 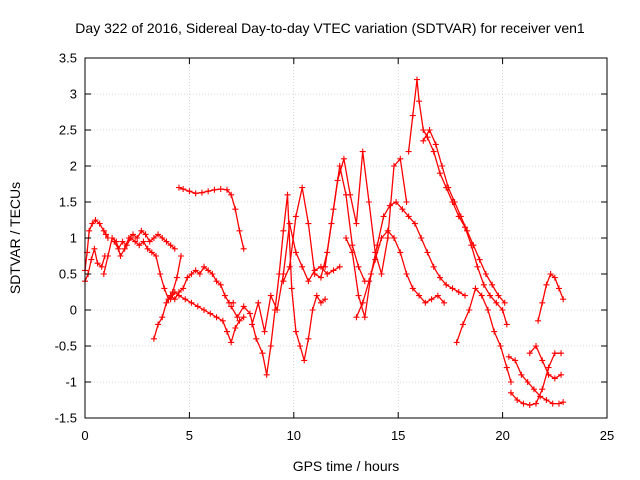 I want to click on x-tick-label: 0, so click(x=84, y=435).